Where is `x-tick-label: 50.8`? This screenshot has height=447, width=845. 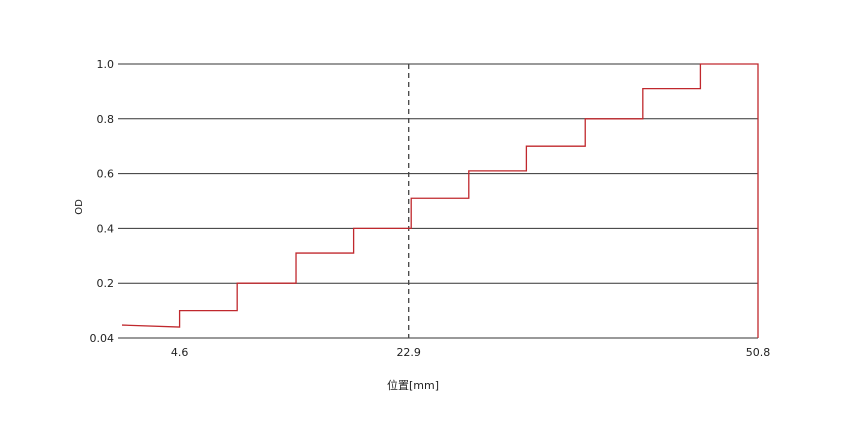
x-tick-label: 50.8 is located at coordinates (758, 352).